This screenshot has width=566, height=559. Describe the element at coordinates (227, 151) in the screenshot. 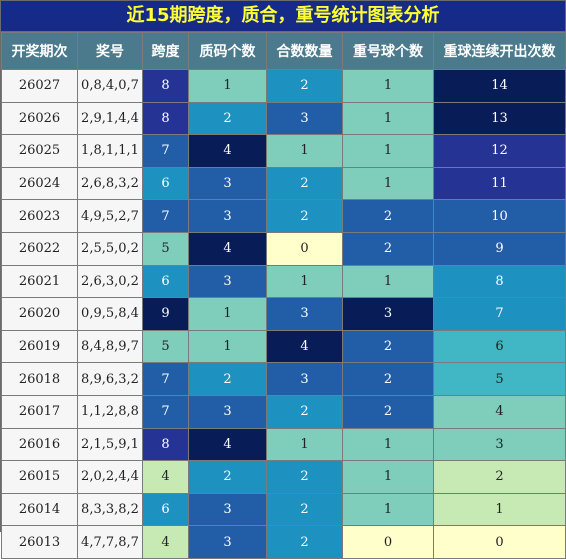

I see `prime-count-cell: 4` at that location.